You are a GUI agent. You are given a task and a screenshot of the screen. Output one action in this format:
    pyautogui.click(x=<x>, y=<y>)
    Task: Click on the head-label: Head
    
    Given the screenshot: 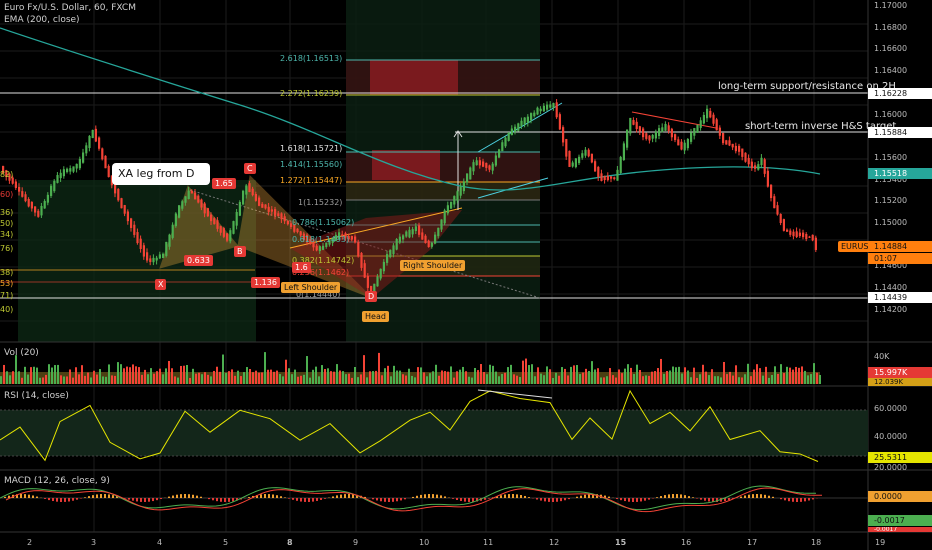 What is the action you would take?
    pyautogui.click(x=375, y=316)
    